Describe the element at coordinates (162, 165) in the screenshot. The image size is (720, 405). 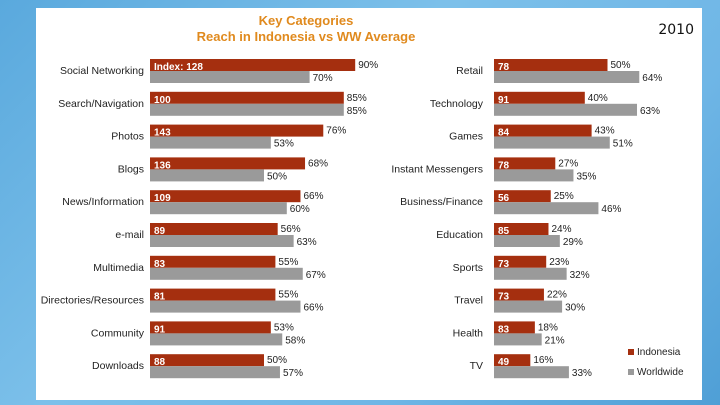
I see `index-label: 136` at that location.